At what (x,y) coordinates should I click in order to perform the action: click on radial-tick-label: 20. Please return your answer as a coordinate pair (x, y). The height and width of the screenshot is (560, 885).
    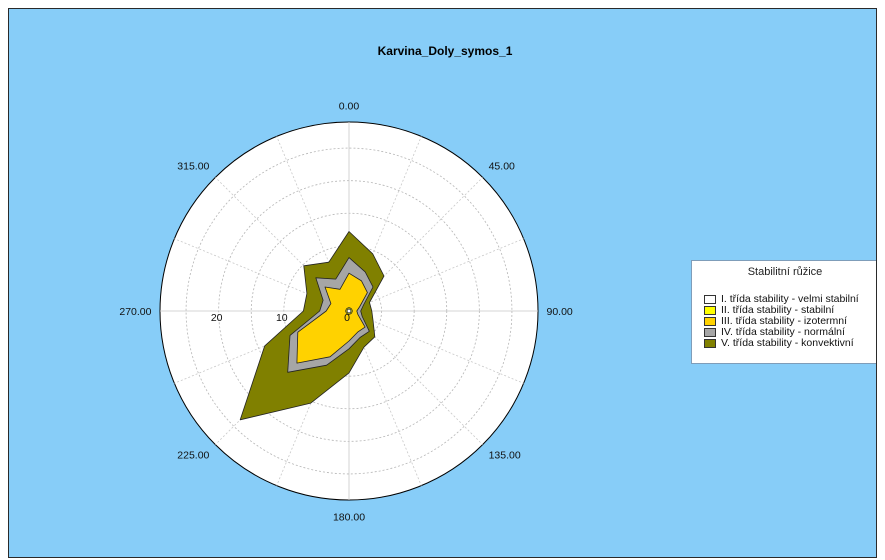
    Looking at the image, I should click on (217, 318).